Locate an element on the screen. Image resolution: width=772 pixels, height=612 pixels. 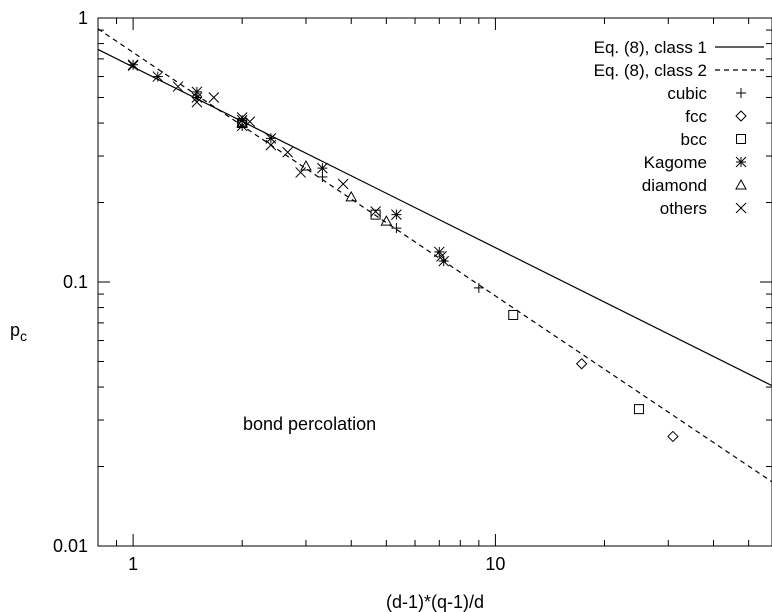
legend-marker-diamond is located at coordinates (741, 184).